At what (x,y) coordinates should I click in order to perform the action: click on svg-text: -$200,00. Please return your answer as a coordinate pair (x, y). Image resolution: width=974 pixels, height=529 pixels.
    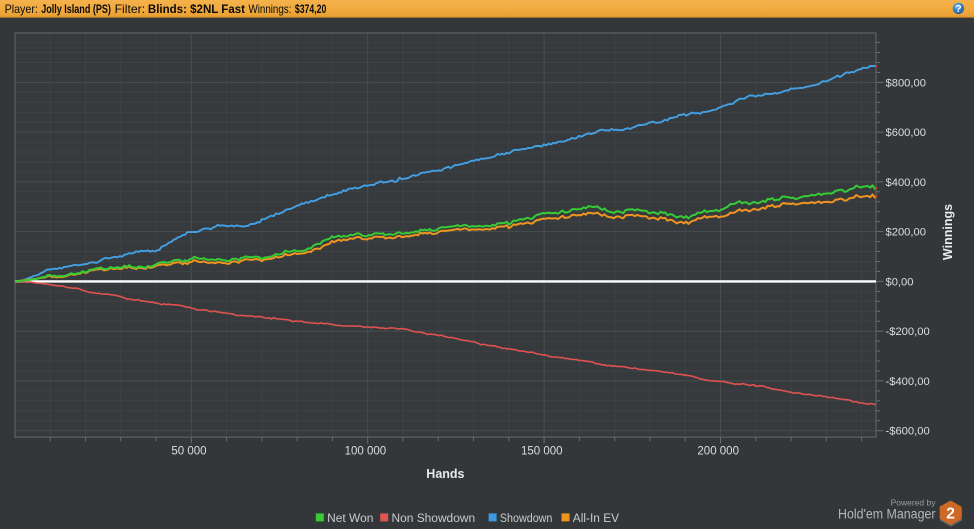
    Looking at the image, I should click on (908, 332).